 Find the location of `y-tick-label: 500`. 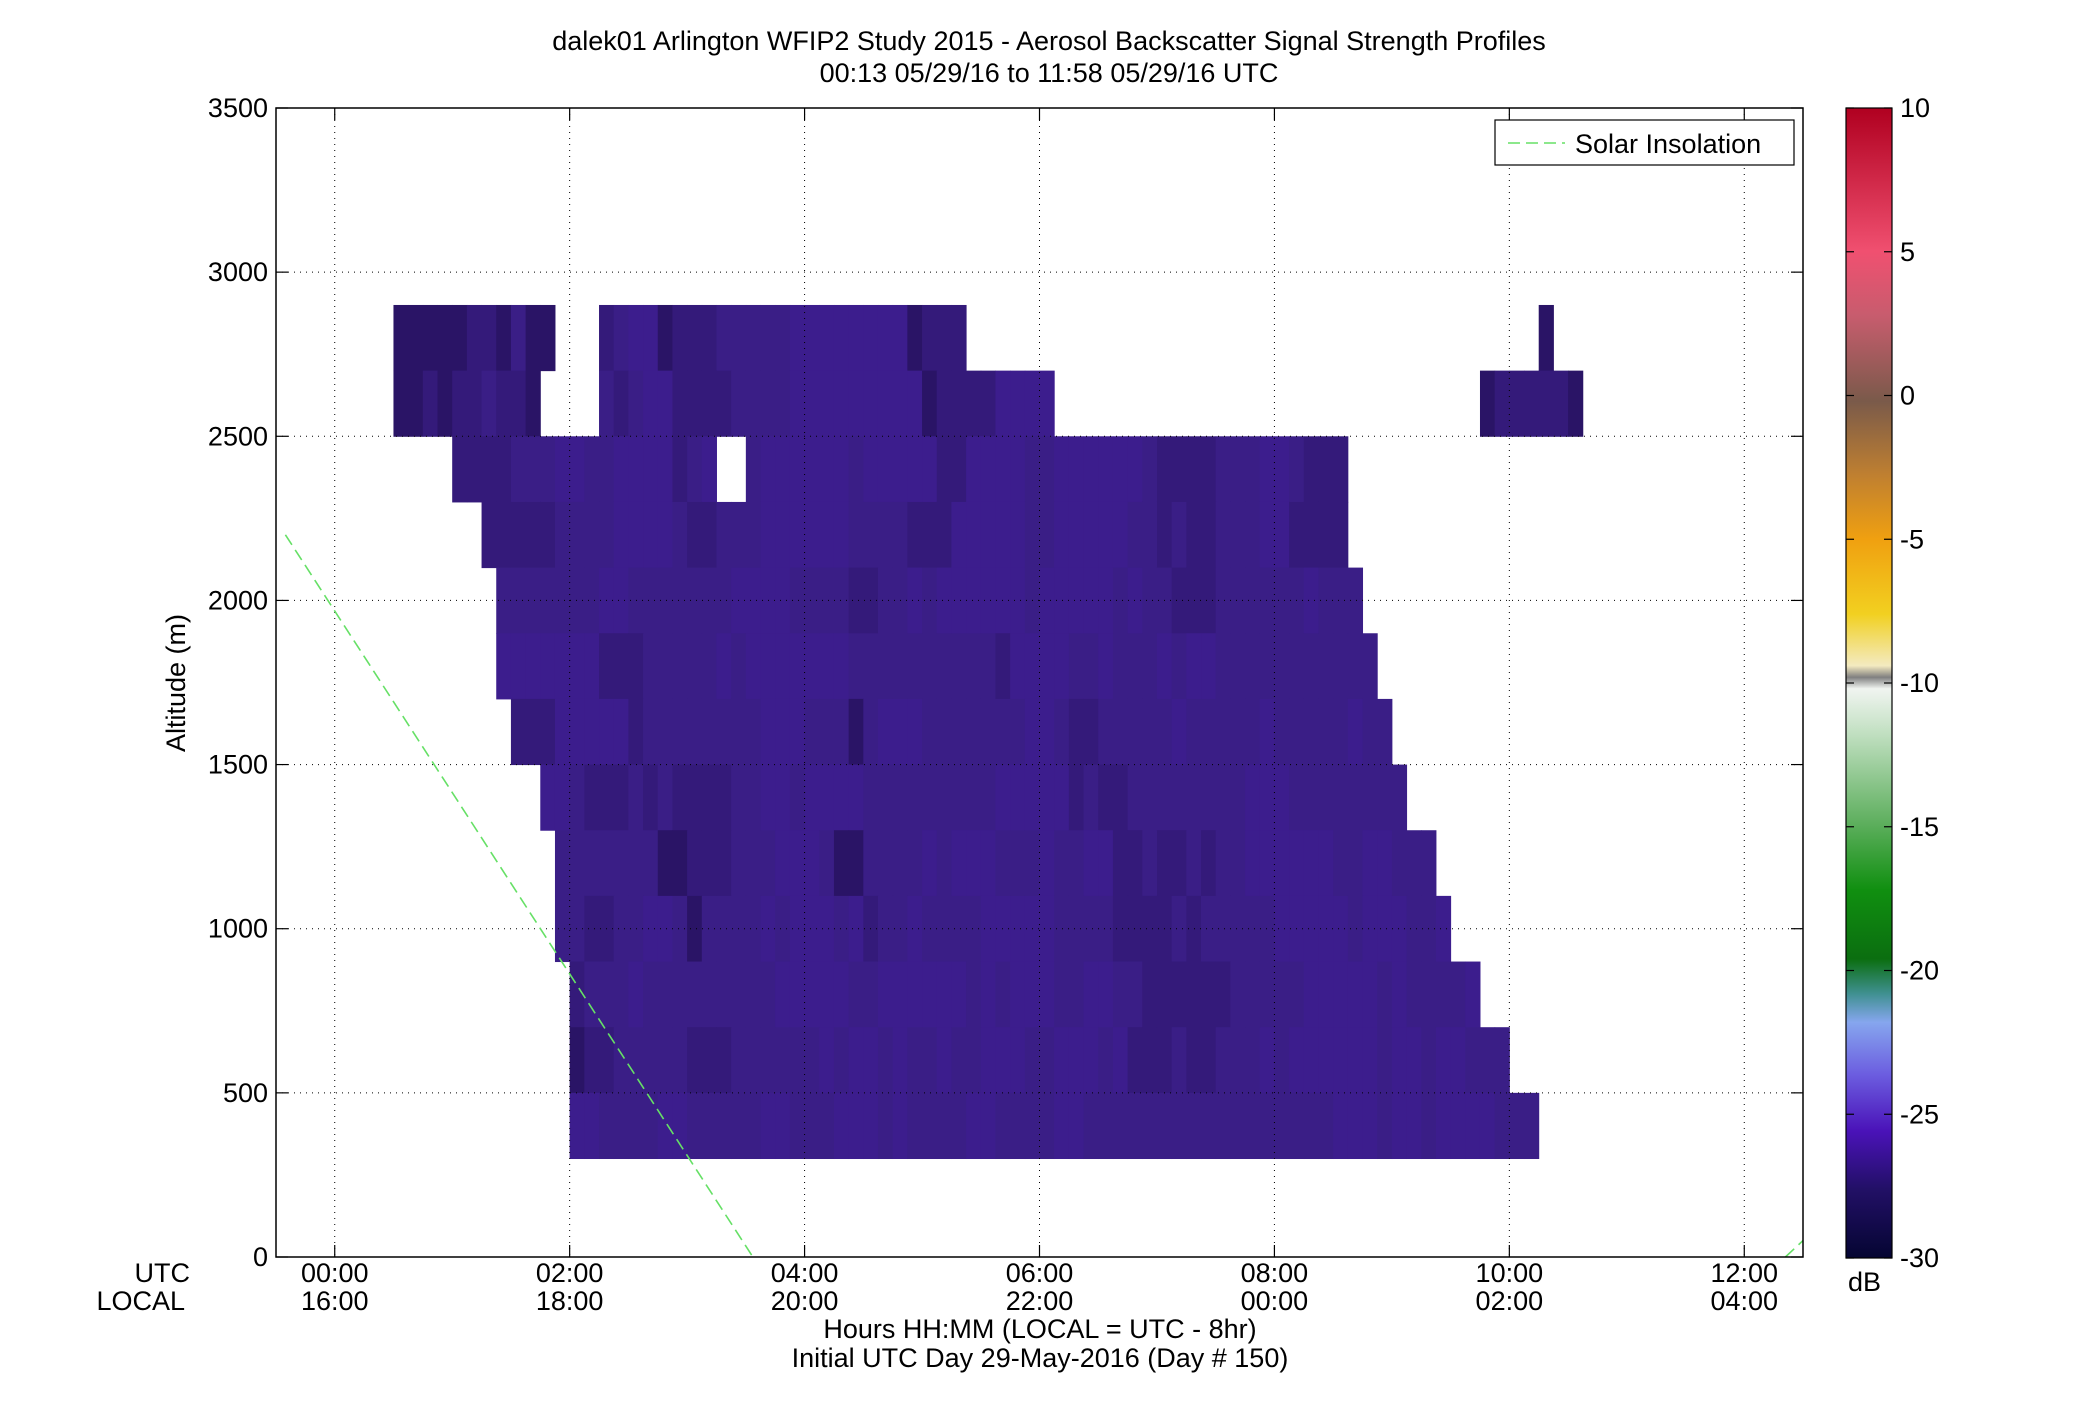

y-tick-label: 500 is located at coordinates (245, 1093).